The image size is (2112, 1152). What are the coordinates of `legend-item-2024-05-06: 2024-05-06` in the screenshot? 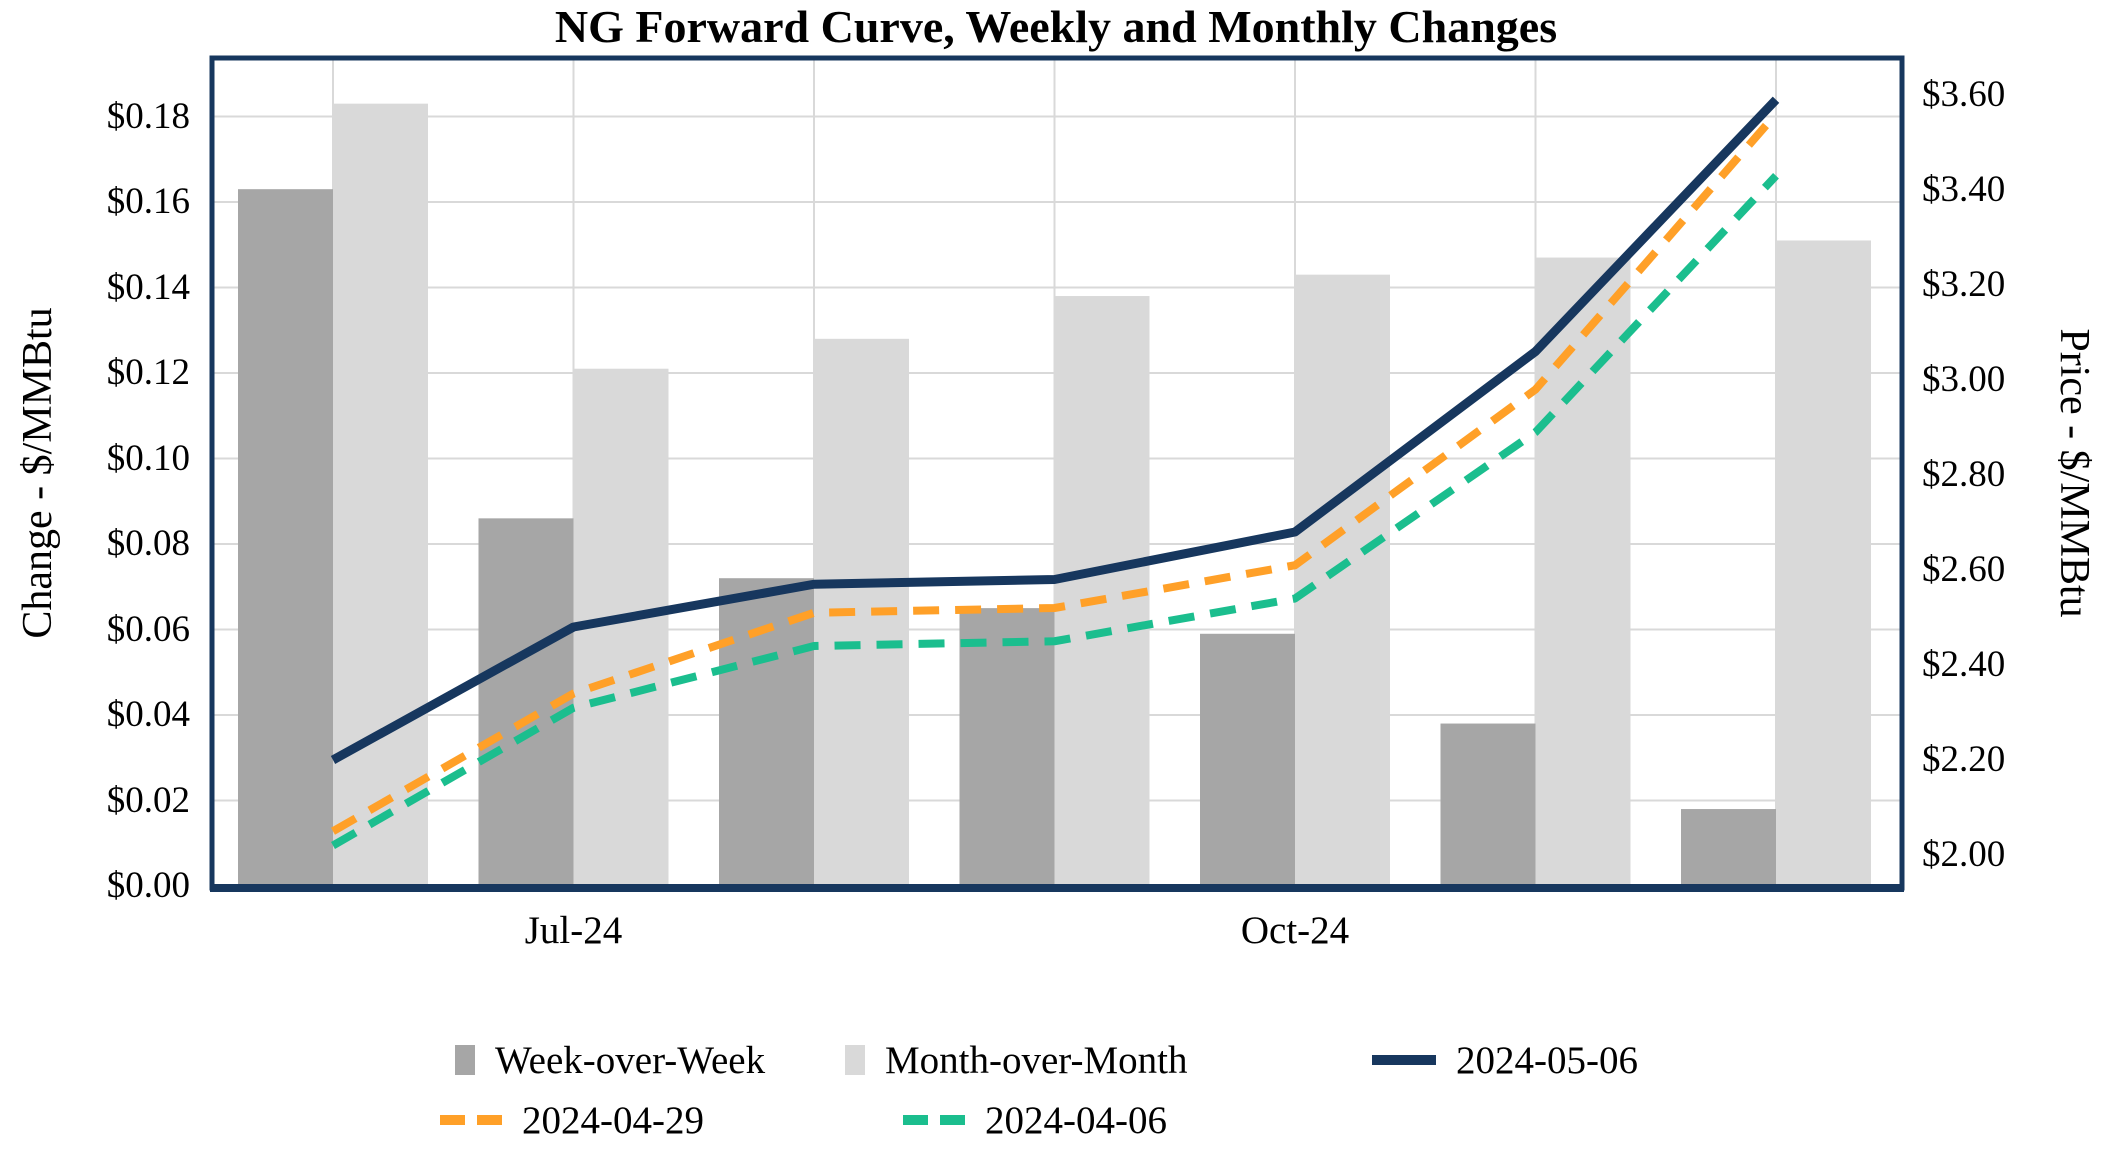 It's located at (1505, 1060).